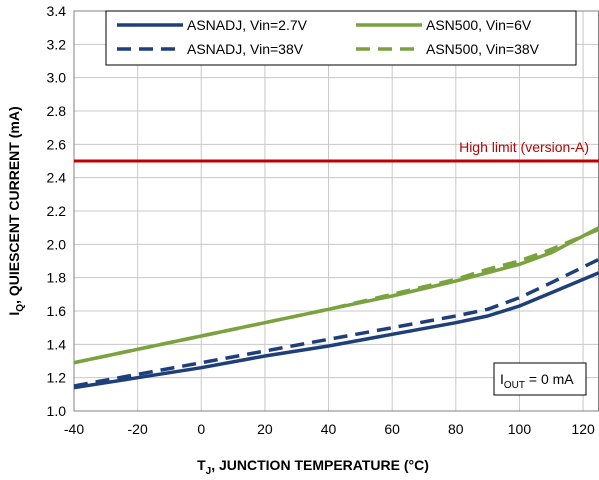  Describe the element at coordinates (247, 25) in the screenshot. I see `legend-label-0: ASNADJ, Vin=2.7V` at that location.